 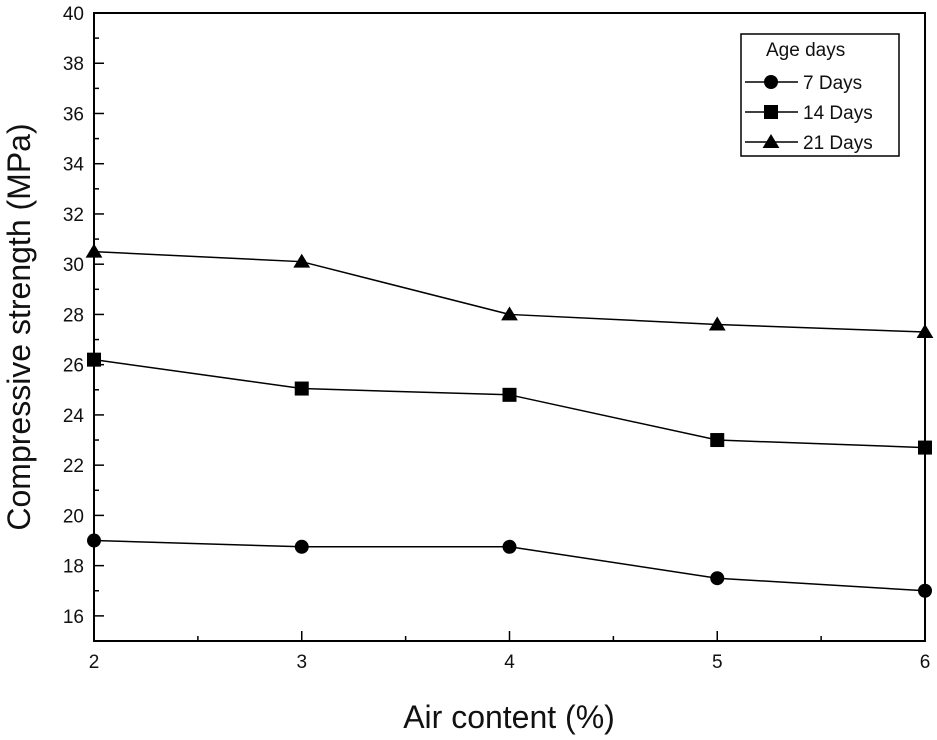 I want to click on y-tick-label: 28, so click(x=73, y=315).